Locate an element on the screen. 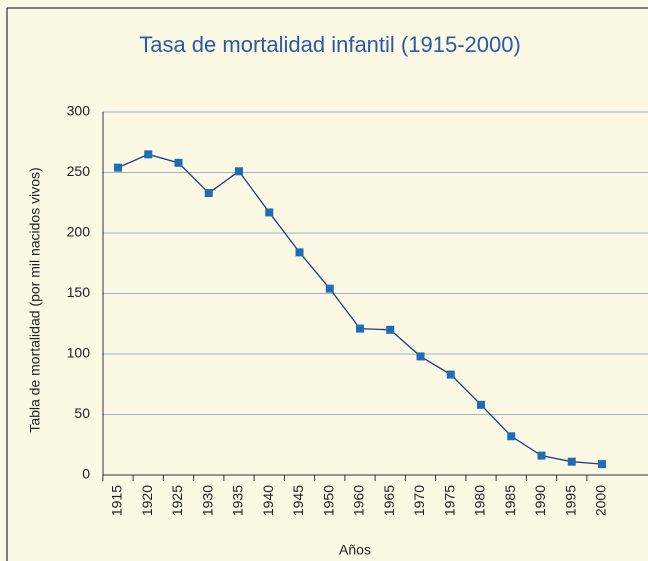  x-tick-label: 1930 is located at coordinates (207, 500).